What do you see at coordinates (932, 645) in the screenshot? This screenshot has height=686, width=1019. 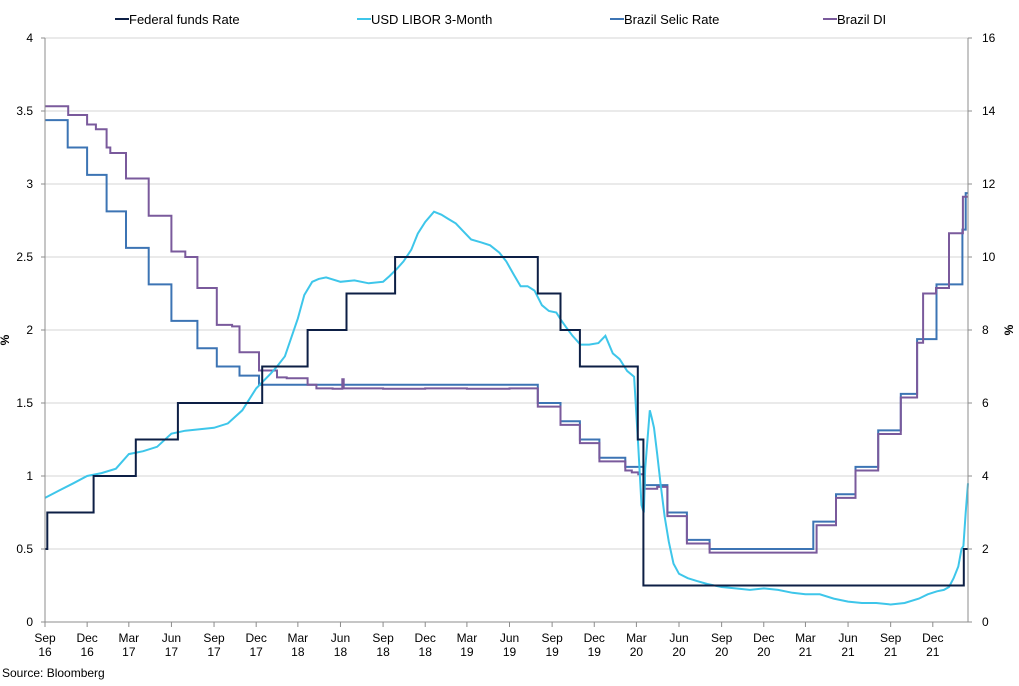 I see `x-tick-label: Dec 21` at bounding box center [932, 645].